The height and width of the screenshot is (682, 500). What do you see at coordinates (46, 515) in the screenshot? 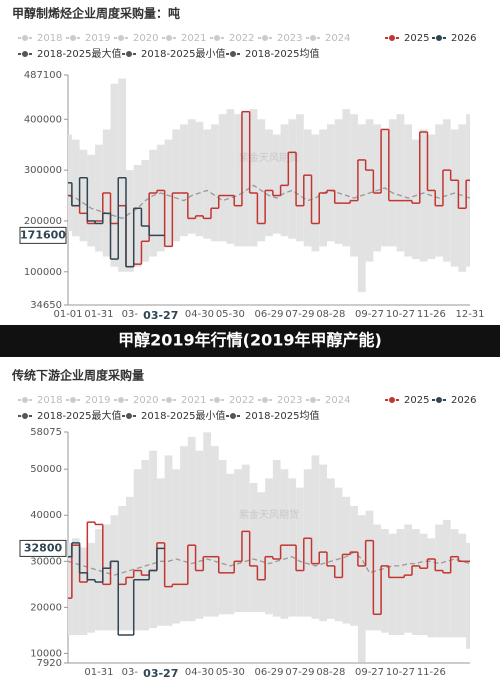
I see `y-tick-label: 40000` at bounding box center [46, 515].